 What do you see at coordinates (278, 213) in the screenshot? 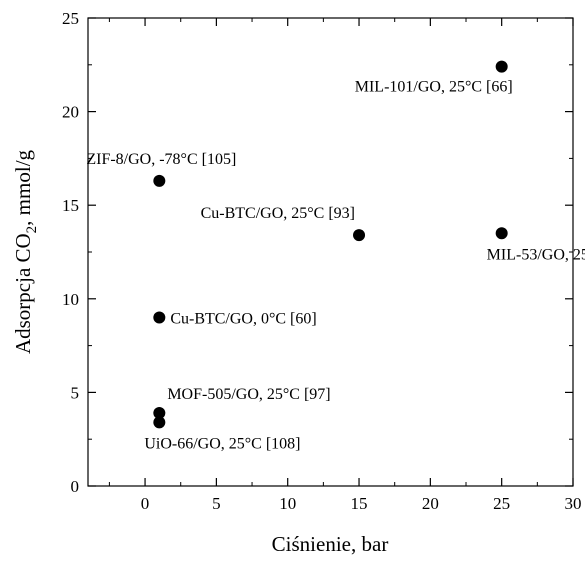
I see `point-label: Cu-BTC/GO, 25°C [93]` at bounding box center [278, 213].